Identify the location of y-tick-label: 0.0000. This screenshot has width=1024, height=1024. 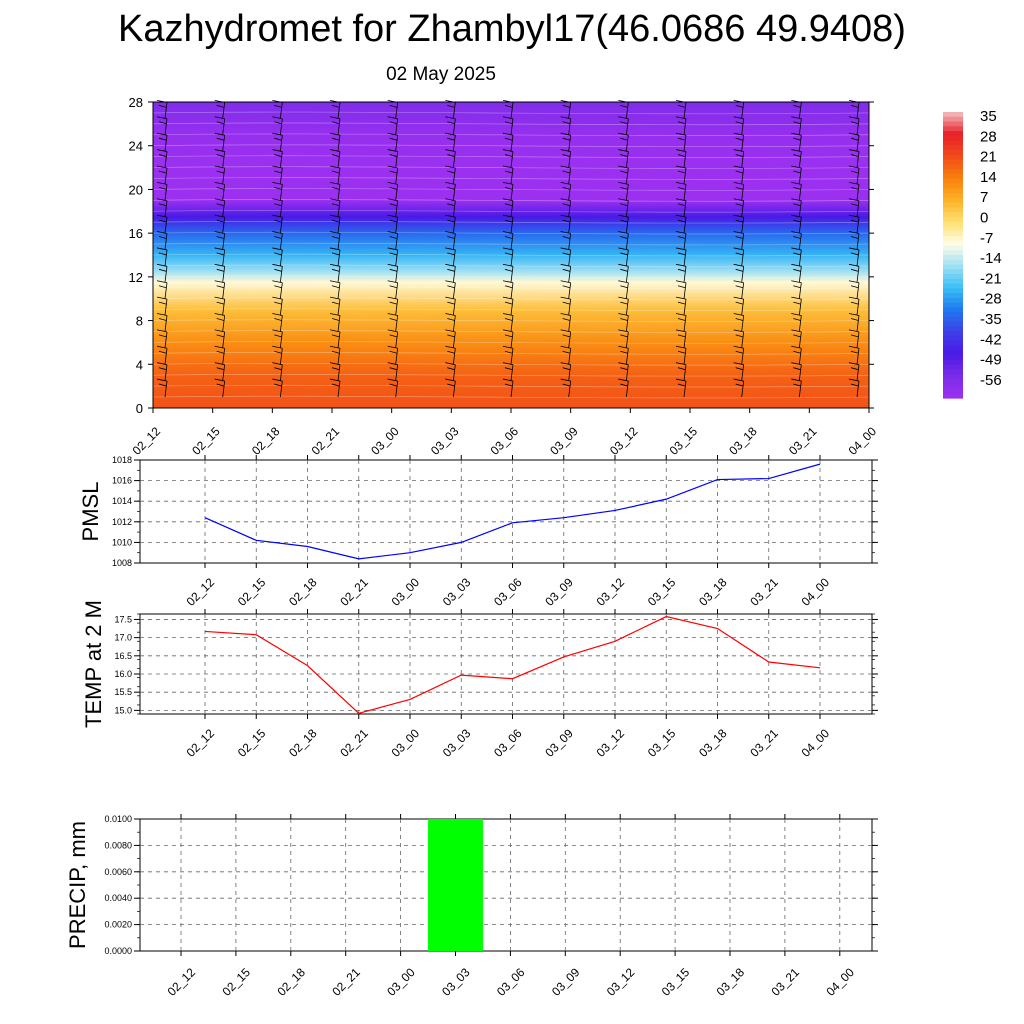
(118, 951).